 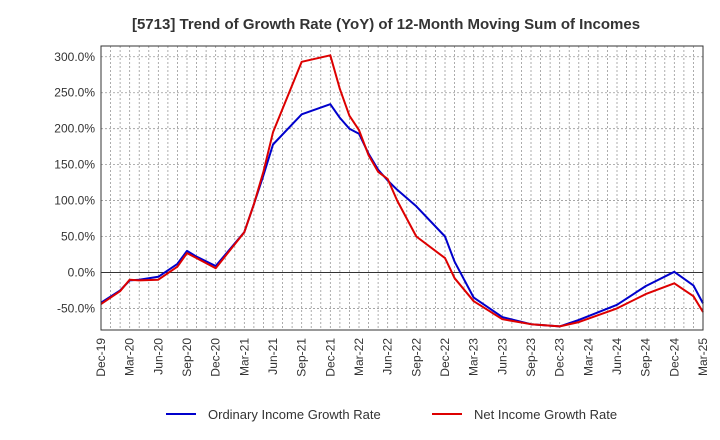 What do you see at coordinates (216, 357) in the screenshot?
I see `x-tick-label: Dec-20` at bounding box center [216, 357].